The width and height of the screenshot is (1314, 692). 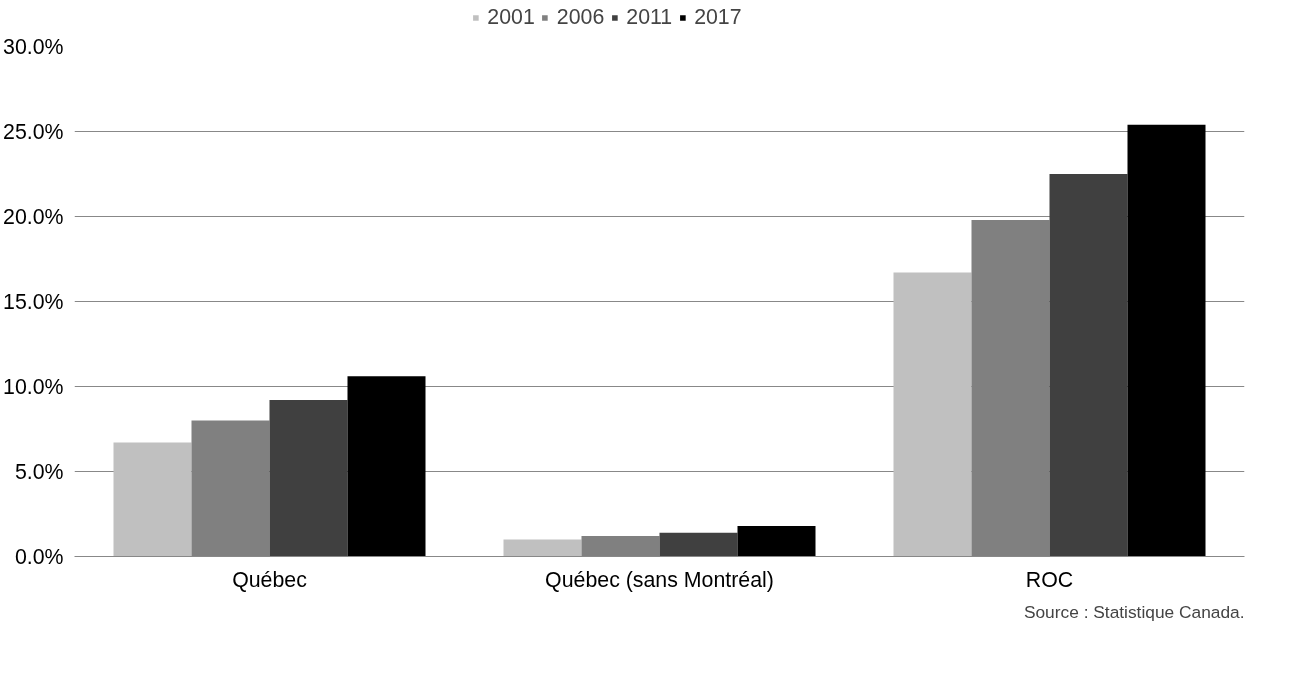 What do you see at coordinates (33, 131) in the screenshot?
I see `y-tick-label: 25.0%` at bounding box center [33, 131].